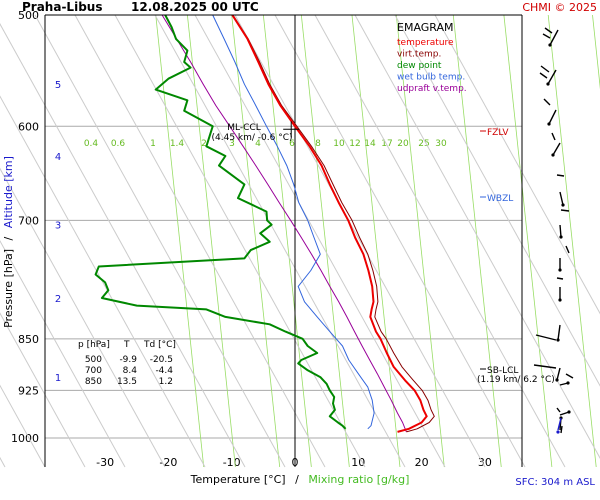 This screenshot has width=600, height=500. I want to click on mixing-ratio-label: 12, so click(354, 144).